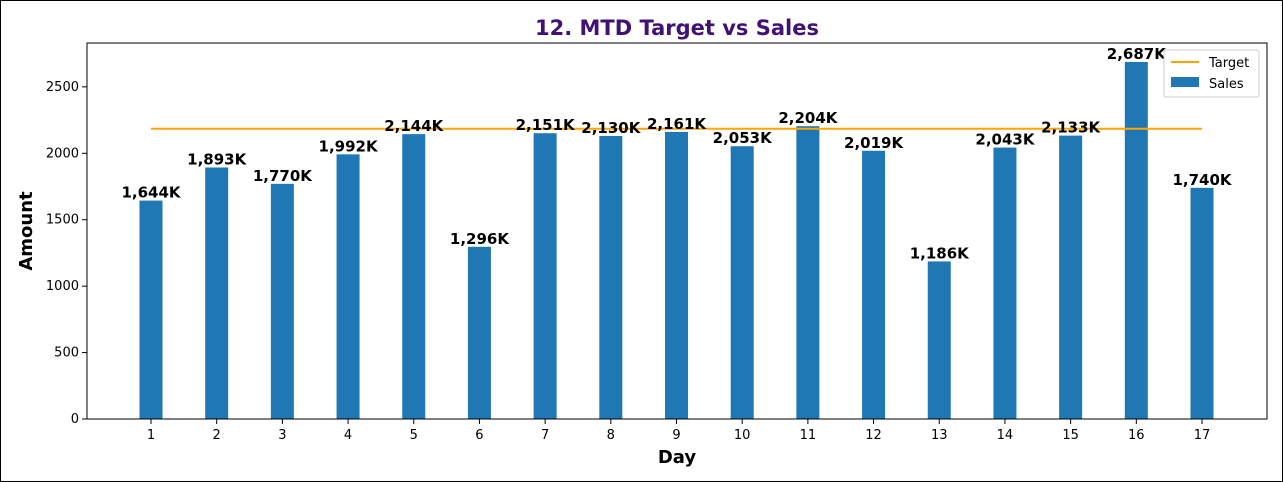 The width and height of the screenshot is (1283, 482). Describe the element at coordinates (26, 231) in the screenshot. I see `y-axis-label: Amount` at that location.